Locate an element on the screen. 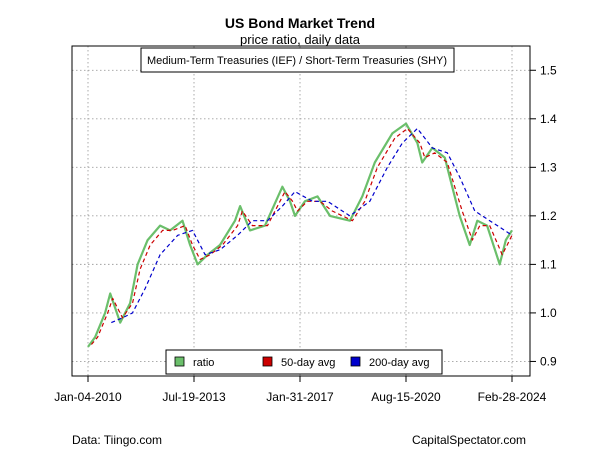  x-tick-label: Jul-19-2013 is located at coordinates (194, 397).